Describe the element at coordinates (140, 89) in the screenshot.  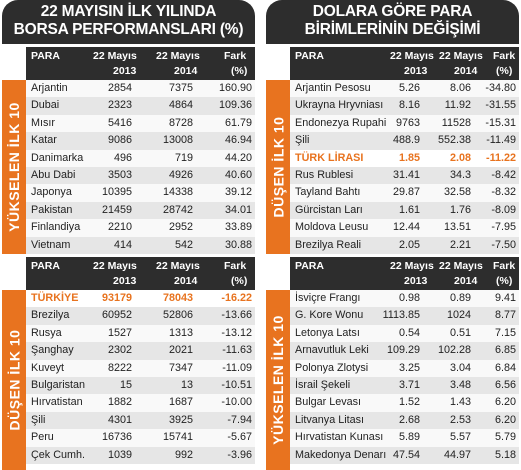
I see `table-row: Arjantin 2854 7375 160.90` at that location.